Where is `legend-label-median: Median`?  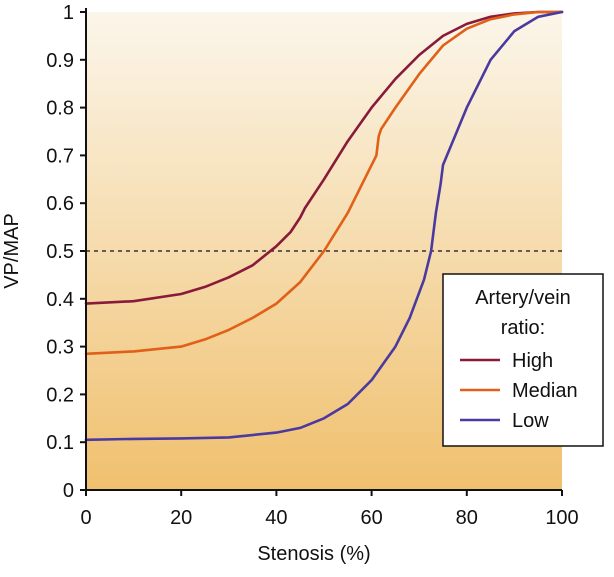 legend-label-median: Median is located at coordinates (545, 391).